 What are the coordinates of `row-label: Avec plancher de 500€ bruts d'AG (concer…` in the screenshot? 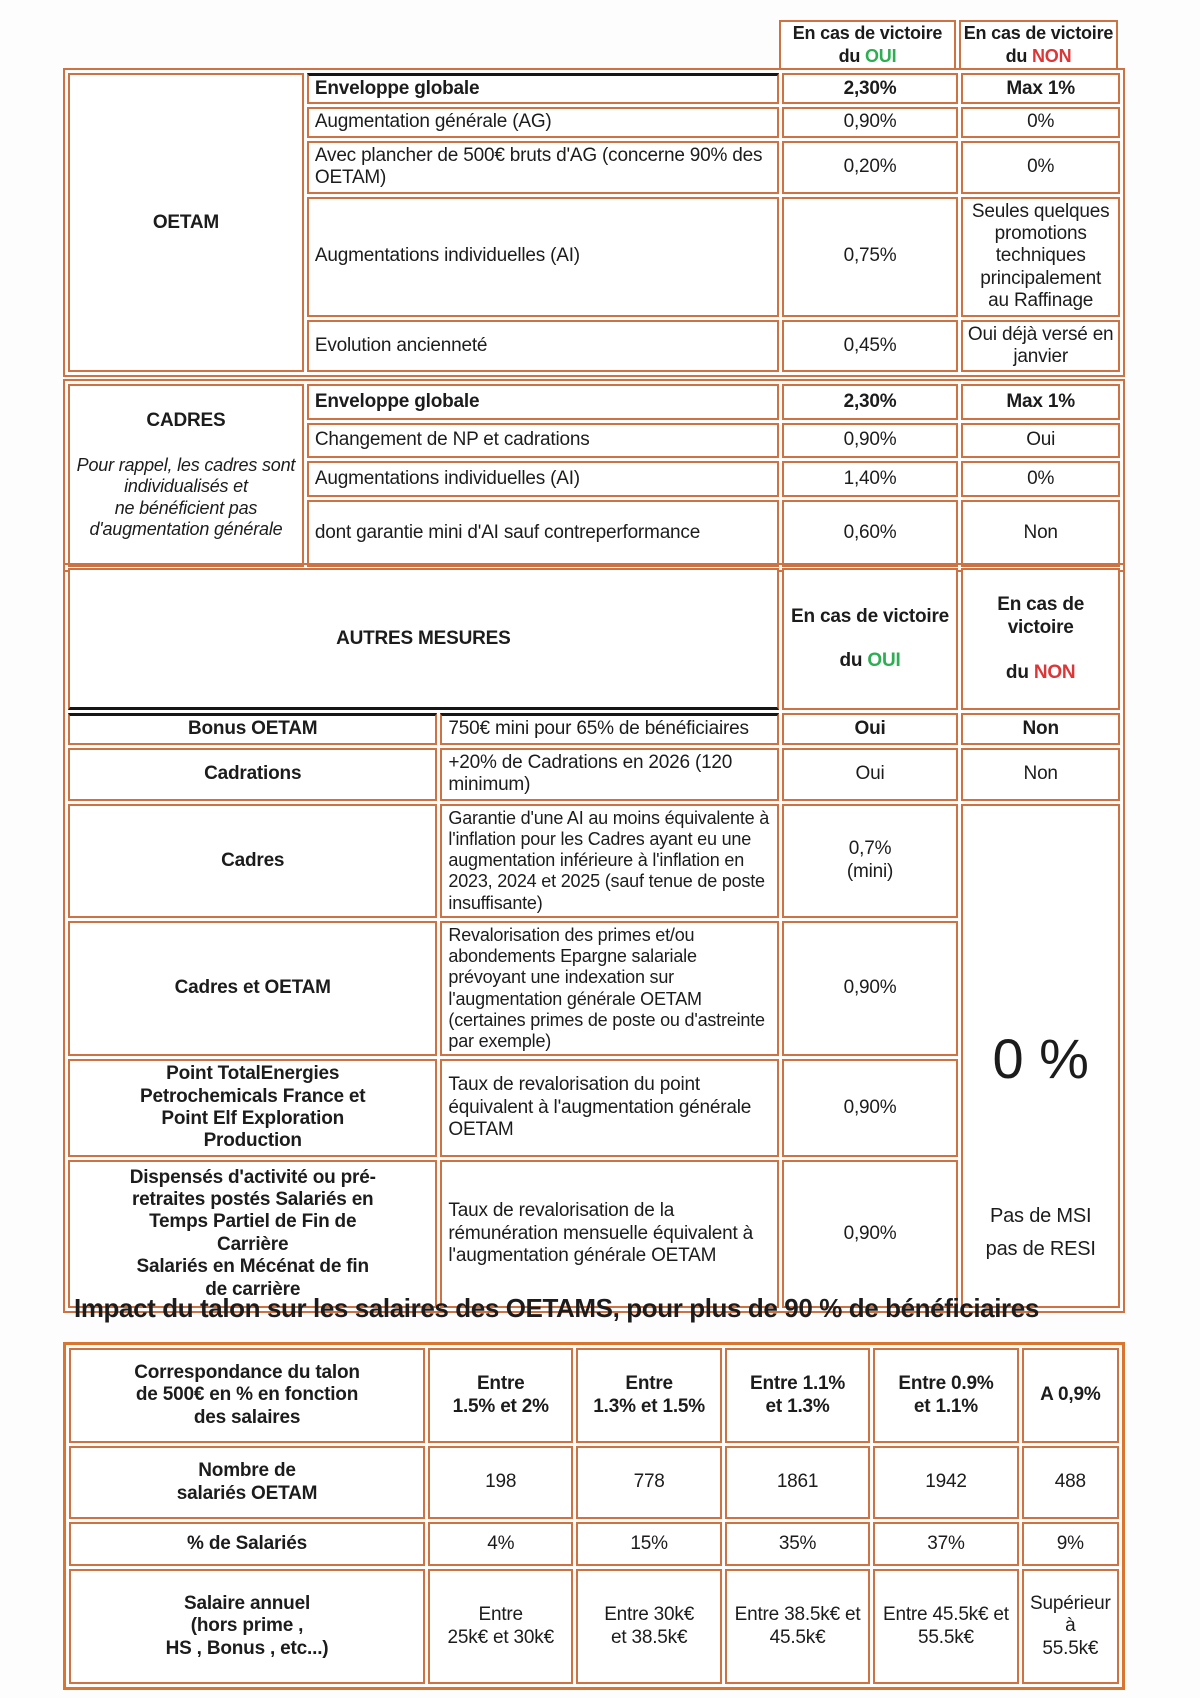 It's located at (542, 167).